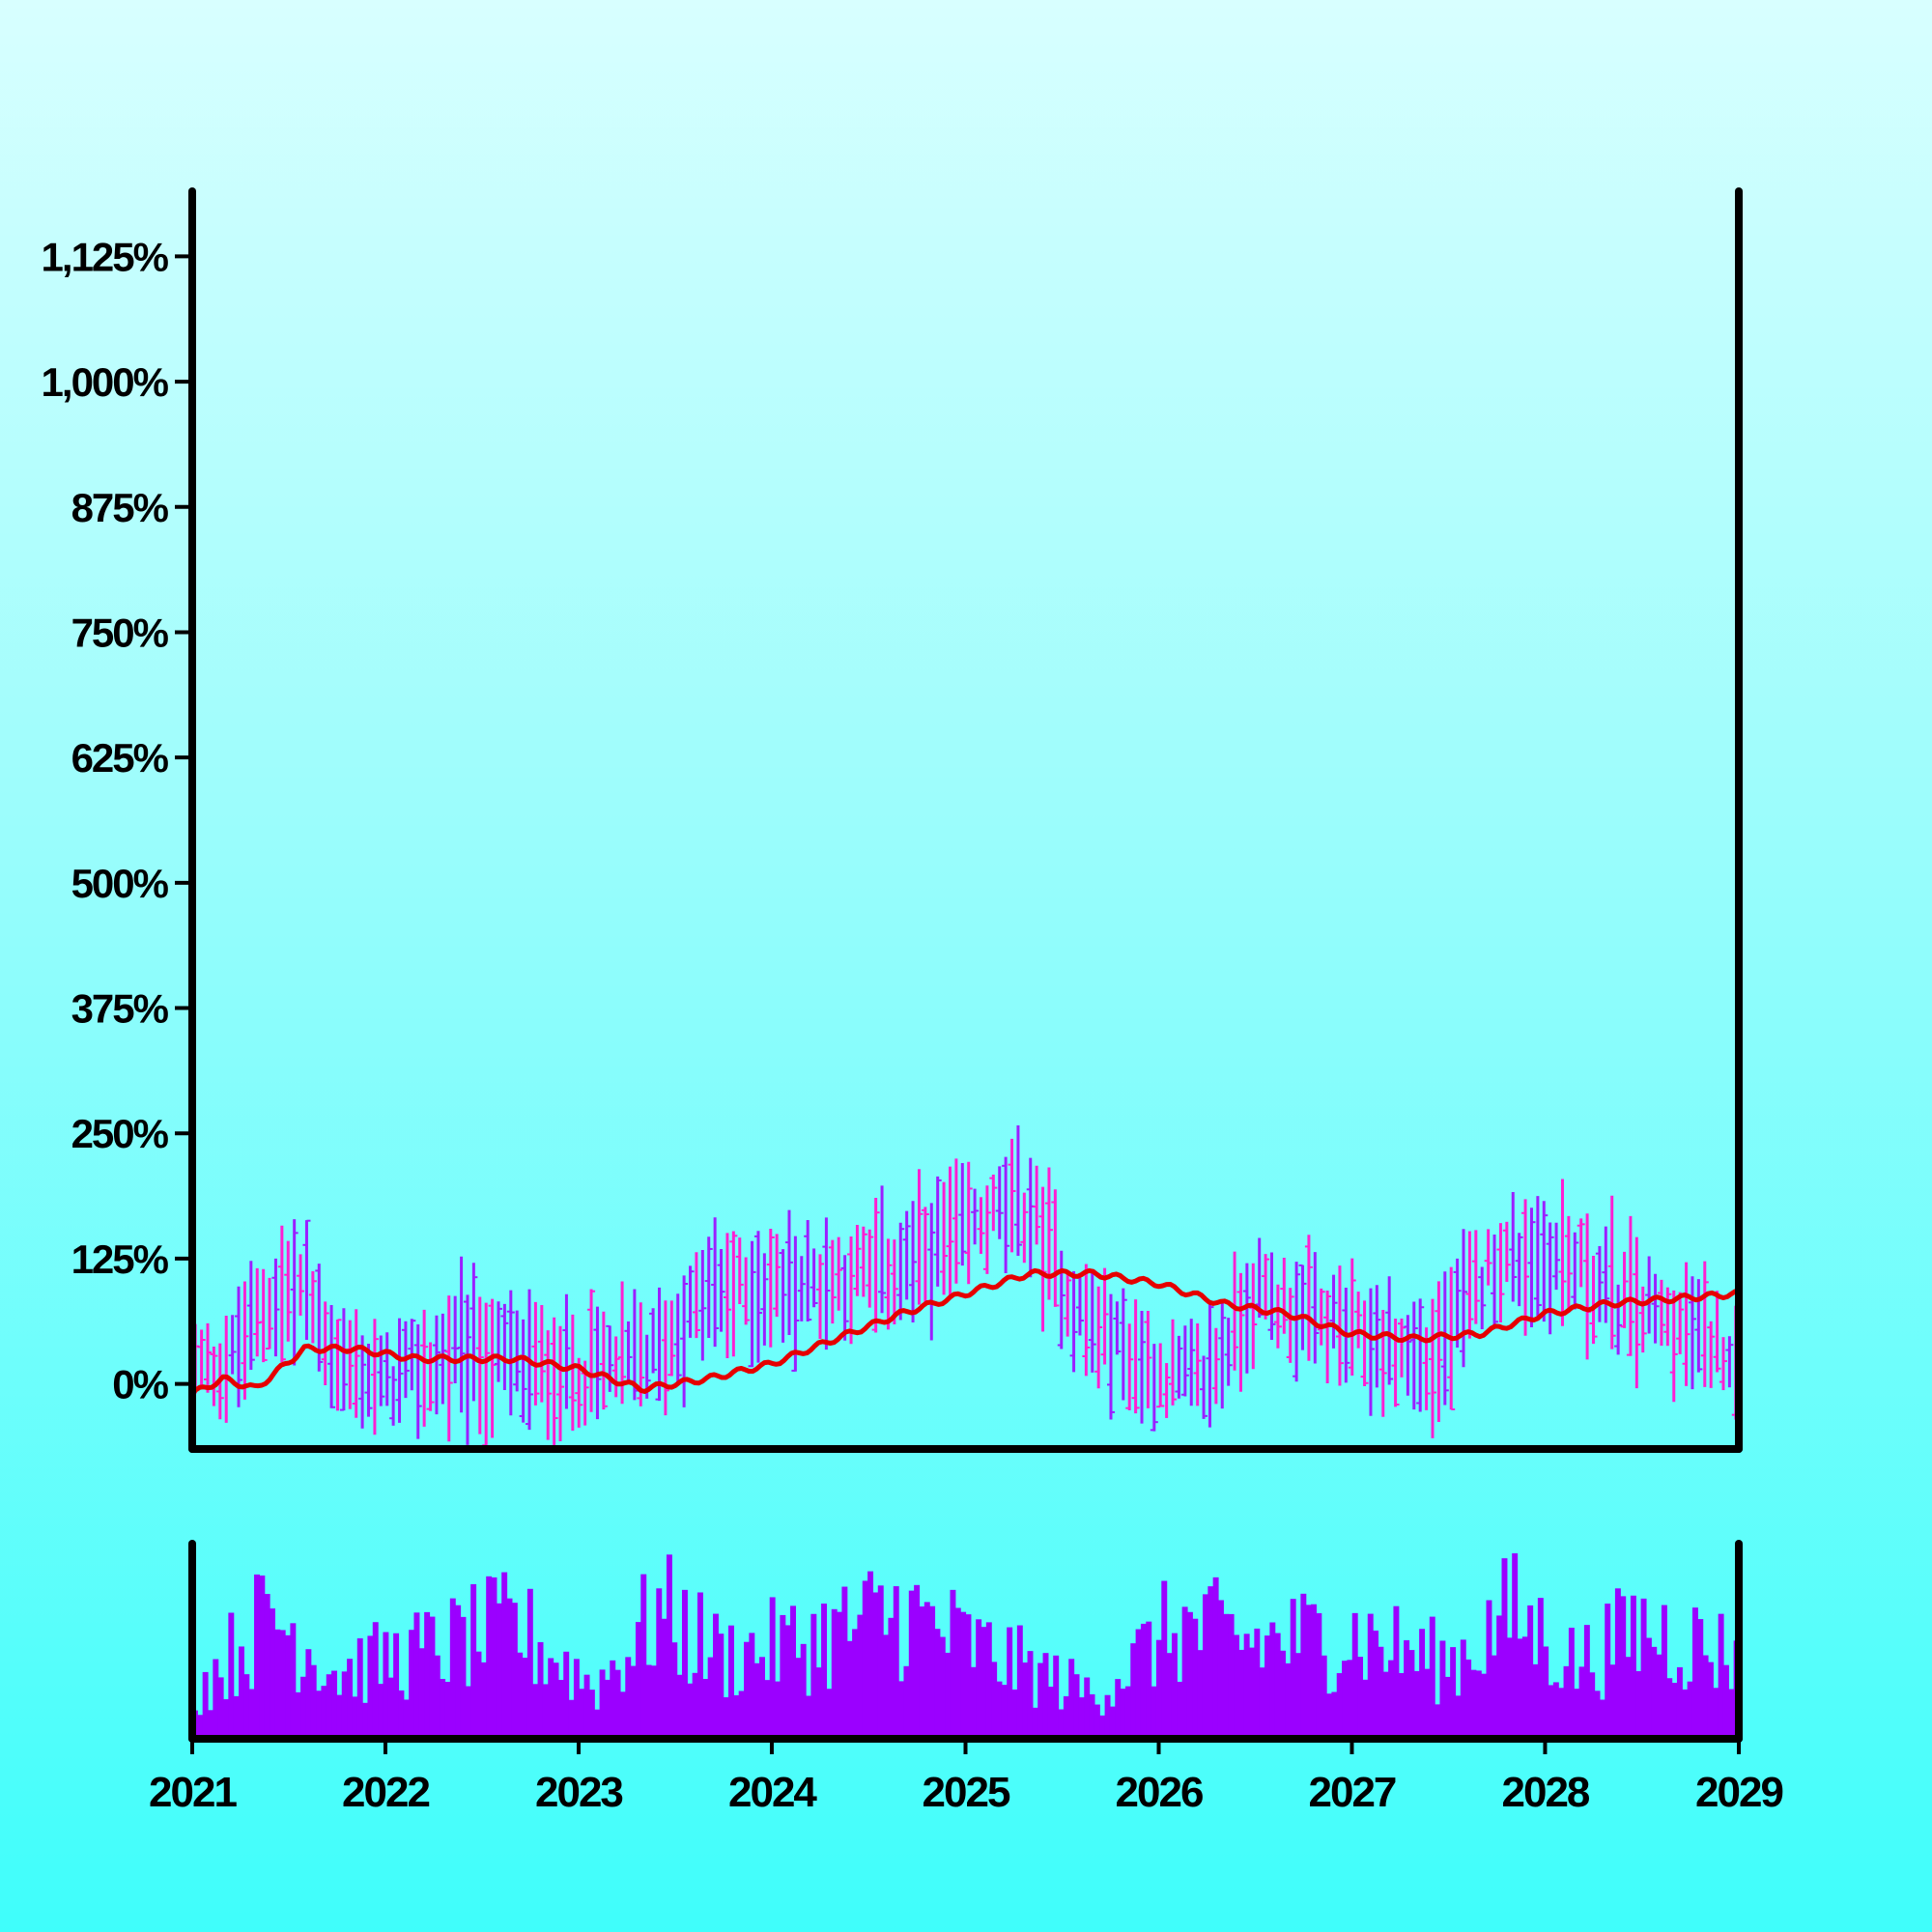 The width and height of the screenshot is (1932, 1932). I want to click on x-tick-label: 2024, so click(772, 1792).